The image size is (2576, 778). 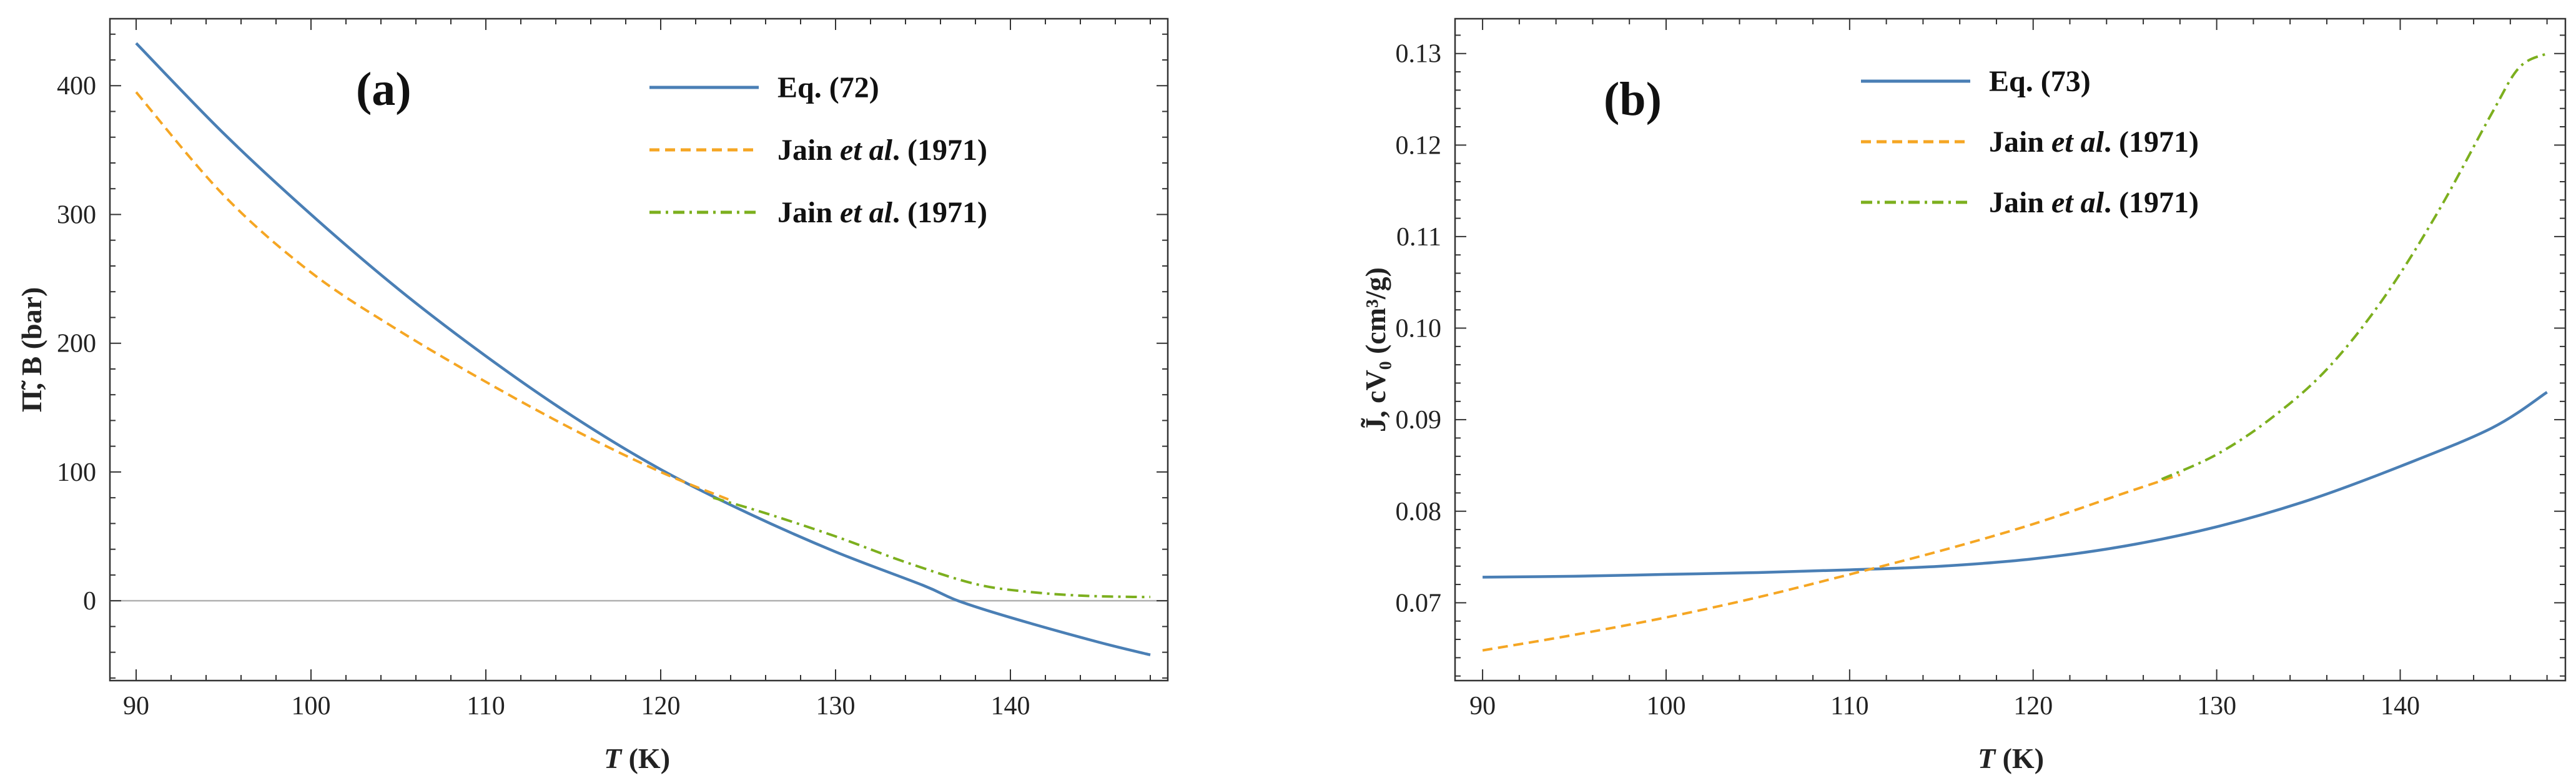 What do you see at coordinates (311, 706) in the screenshot?
I see `x-tick-label-a: 100` at bounding box center [311, 706].